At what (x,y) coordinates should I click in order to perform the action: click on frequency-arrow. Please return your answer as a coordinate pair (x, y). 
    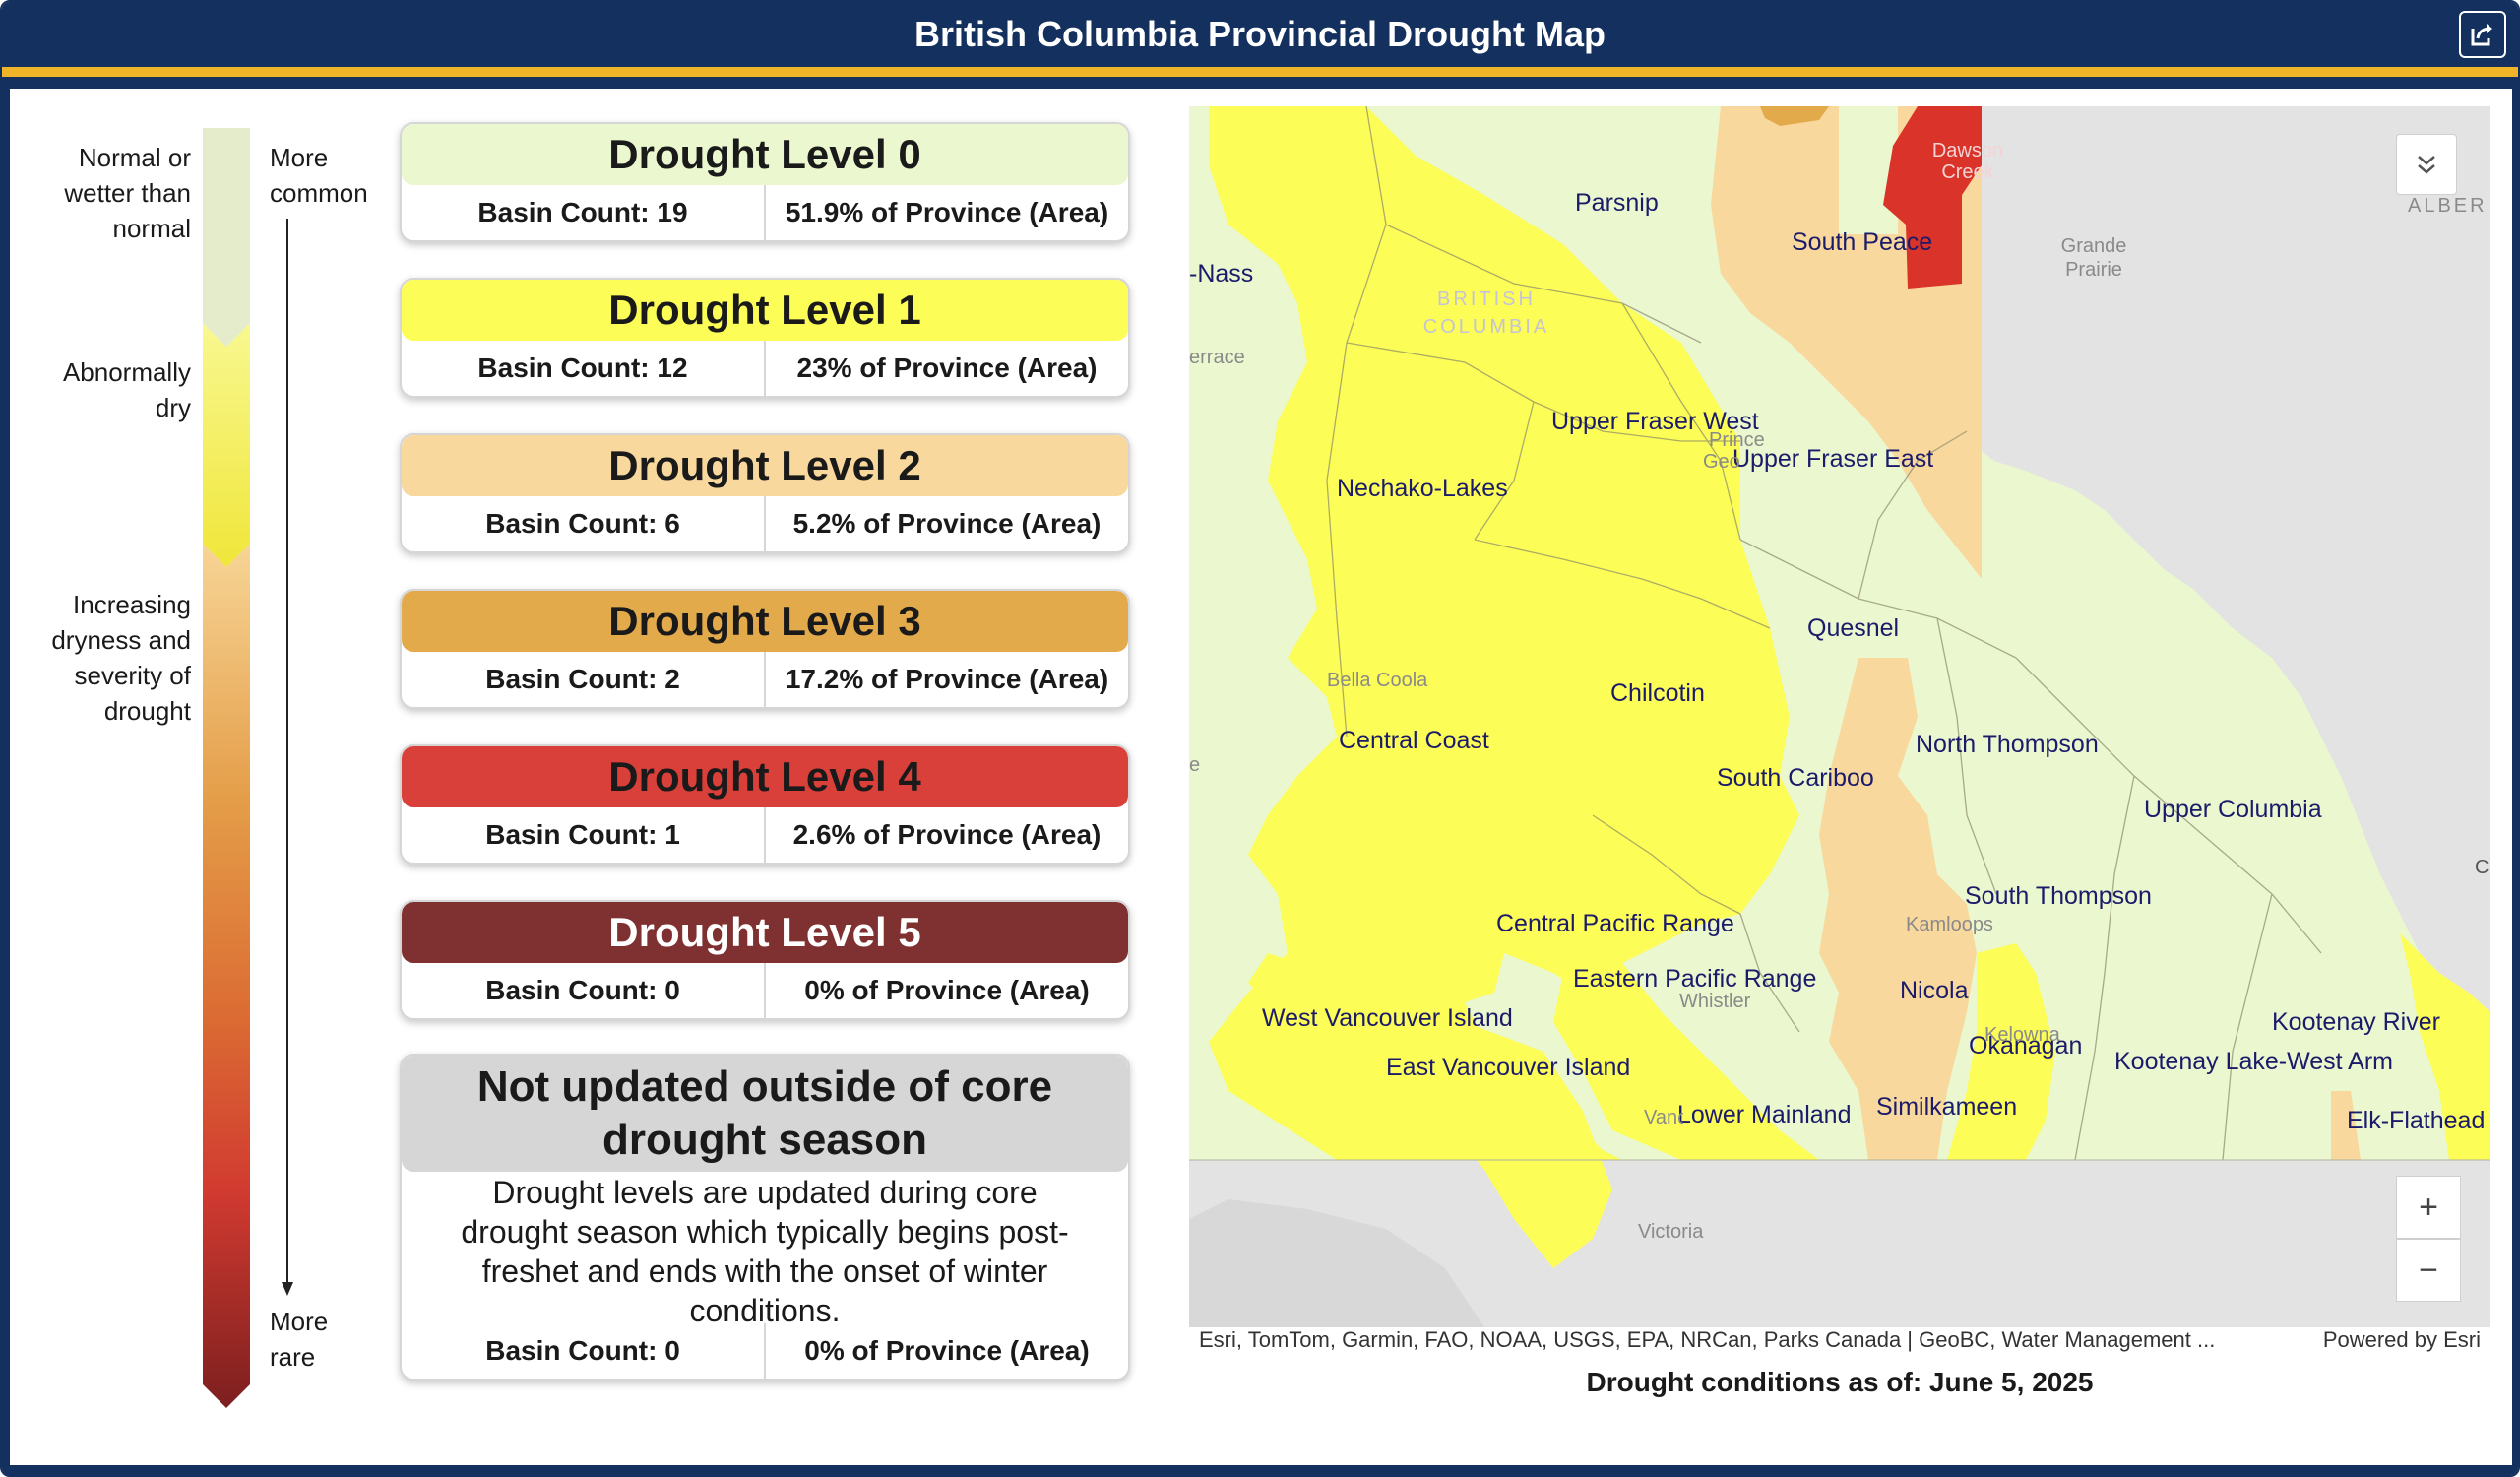
    Looking at the image, I should click on (287, 758).